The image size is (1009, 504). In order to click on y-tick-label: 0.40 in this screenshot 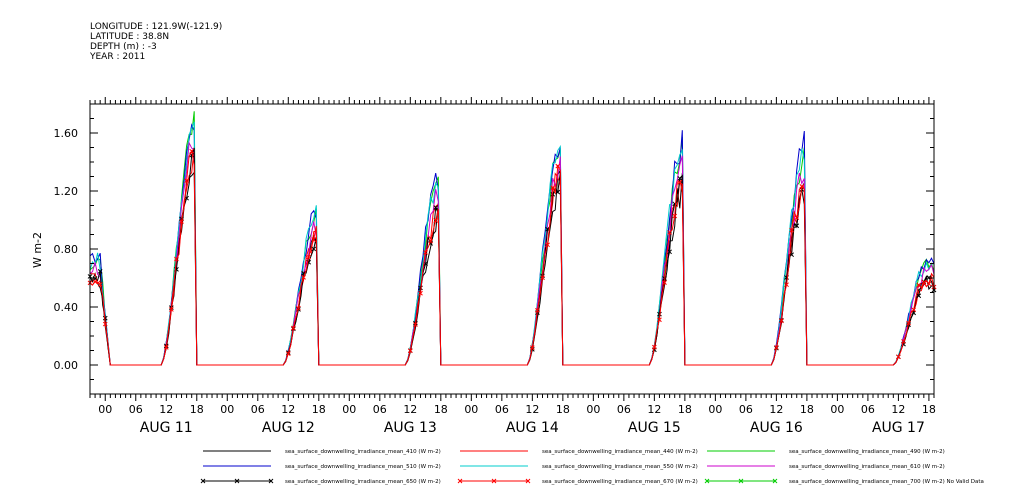, I will do `click(66, 307)`.